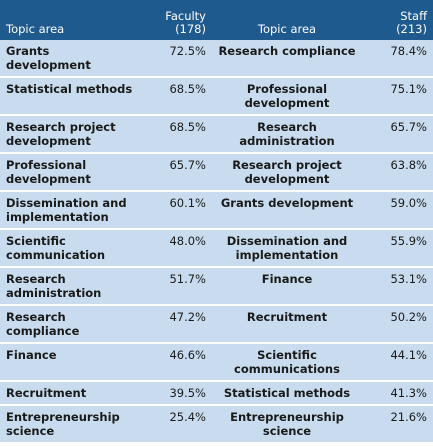  What do you see at coordinates (287, 279) in the screenshot?
I see `staff-topic-cell: Finance` at bounding box center [287, 279].